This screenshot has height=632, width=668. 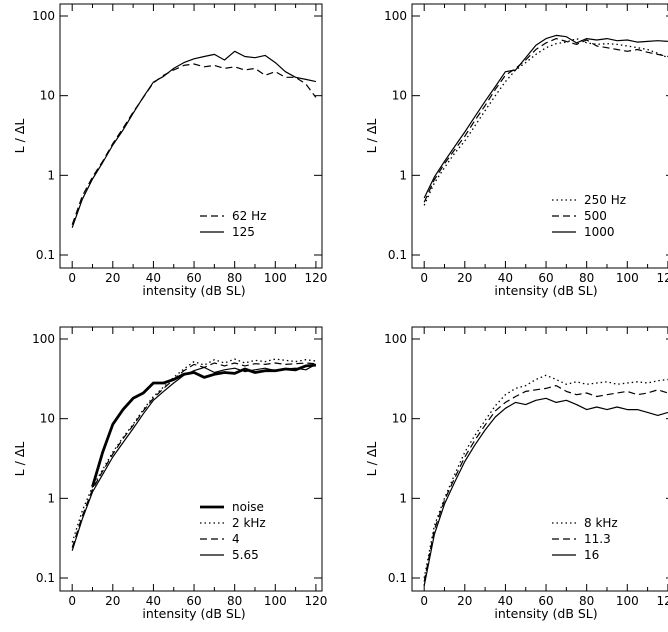 I want to click on legend-label: 4, so click(x=236, y=539).